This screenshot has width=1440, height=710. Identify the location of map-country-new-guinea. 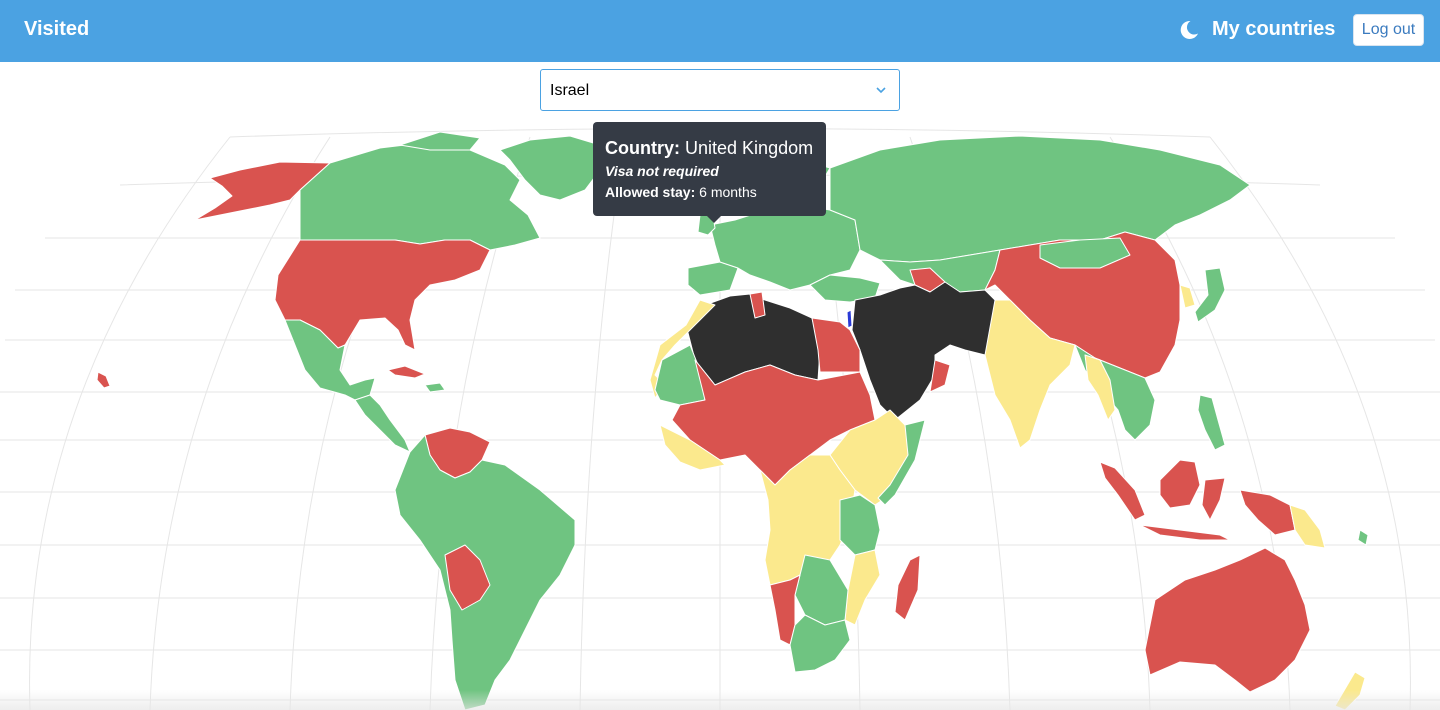
(1267, 512).